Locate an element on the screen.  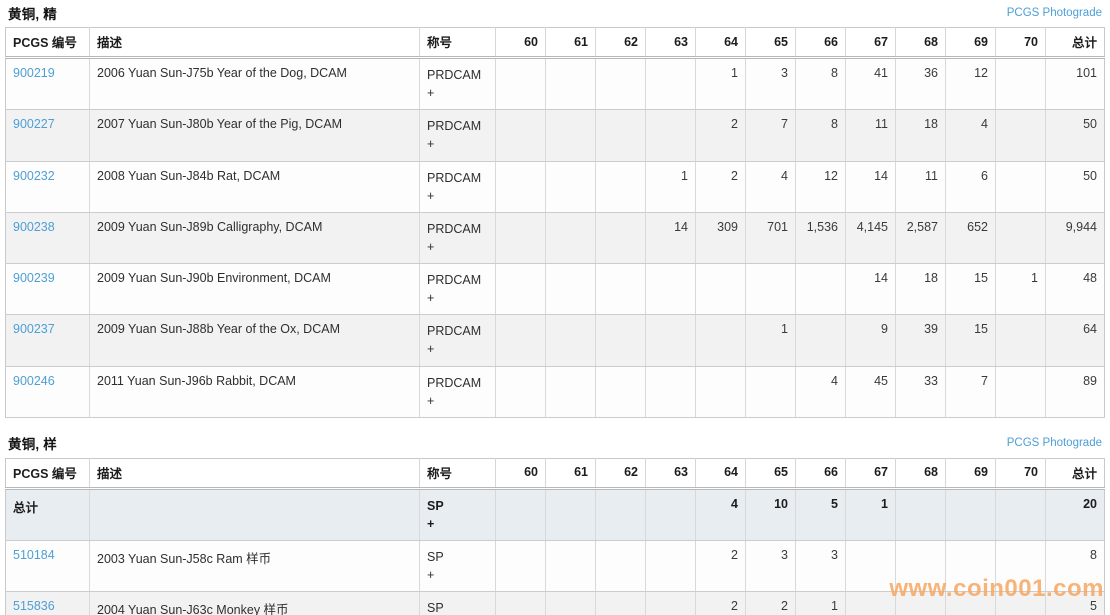
row-total: 9,944 is located at coordinates (1075, 238).